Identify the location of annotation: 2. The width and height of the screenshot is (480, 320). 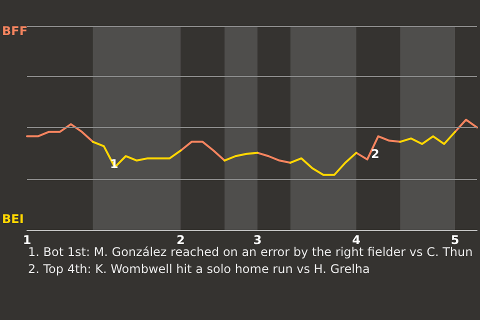
(375, 154).